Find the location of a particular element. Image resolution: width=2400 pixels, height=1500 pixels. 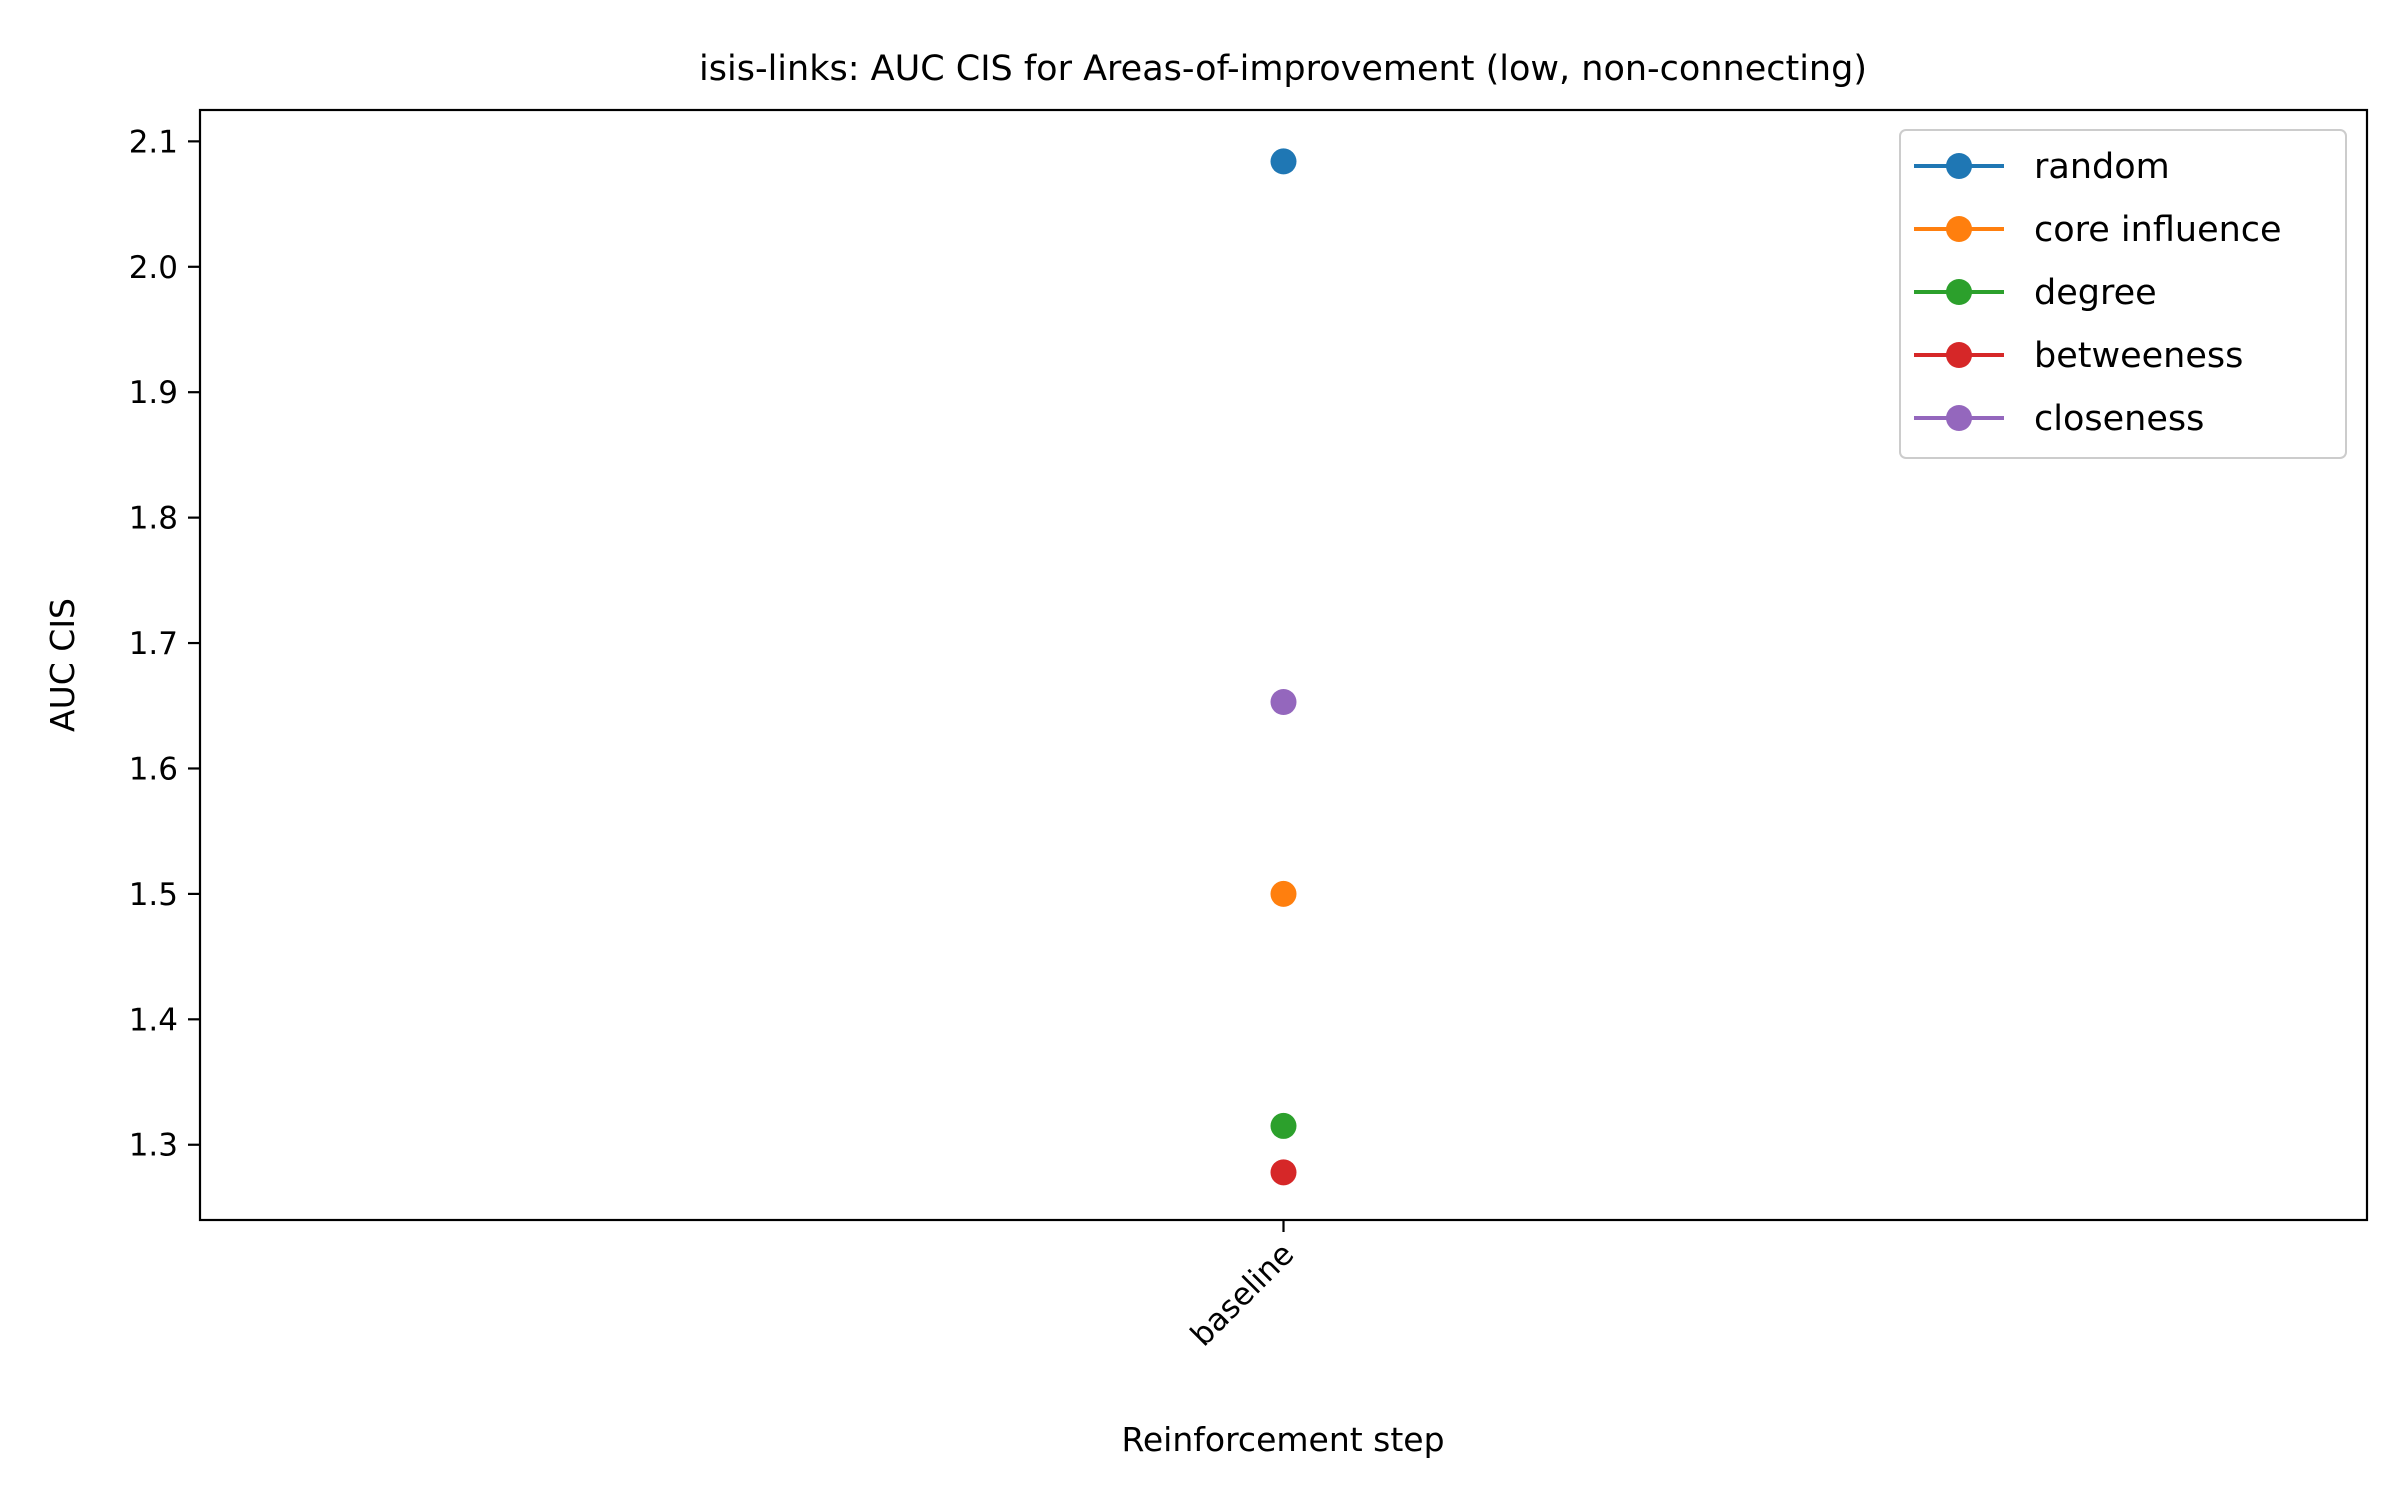

x-axis-label: Reinforcement step is located at coordinates (1282, 1439).